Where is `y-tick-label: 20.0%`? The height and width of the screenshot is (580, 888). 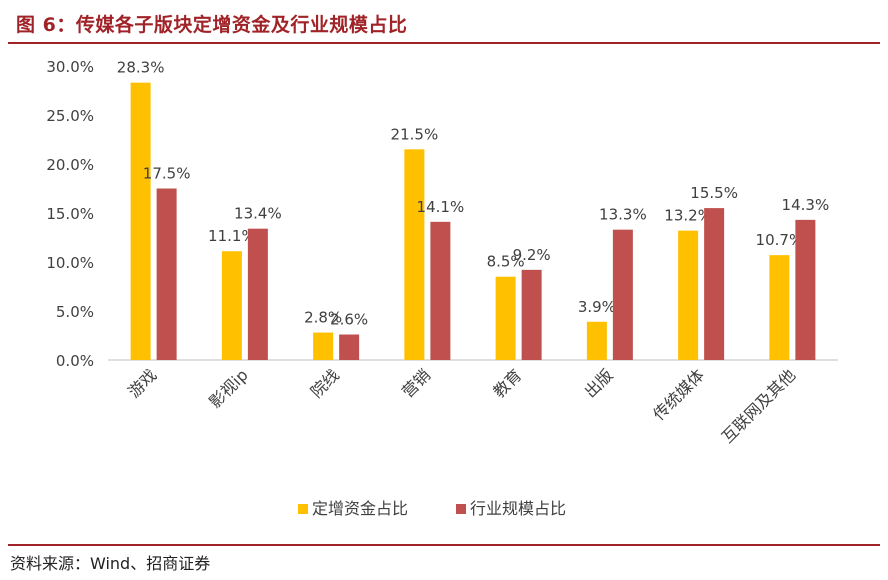
y-tick-label: 20.0% is located at coordinates (70, 165).